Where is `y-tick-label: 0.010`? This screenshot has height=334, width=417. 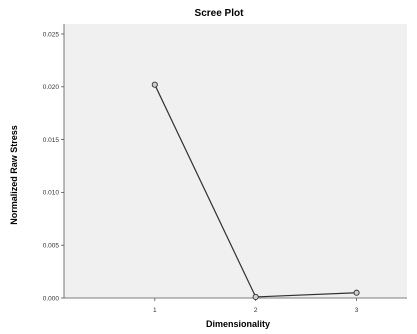 y-tick-label: 0.010 is located at coordinates (51, 193).